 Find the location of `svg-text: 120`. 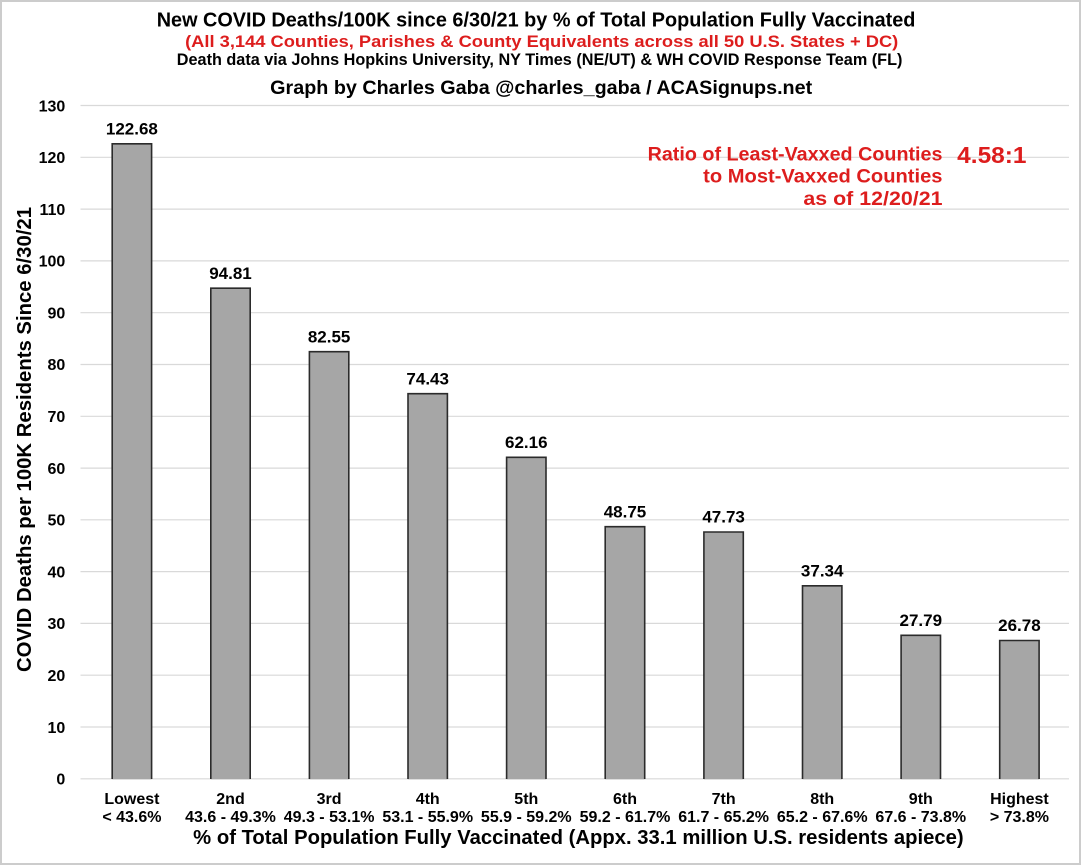

svg-text: 120 is located at coordinates (52, 158).